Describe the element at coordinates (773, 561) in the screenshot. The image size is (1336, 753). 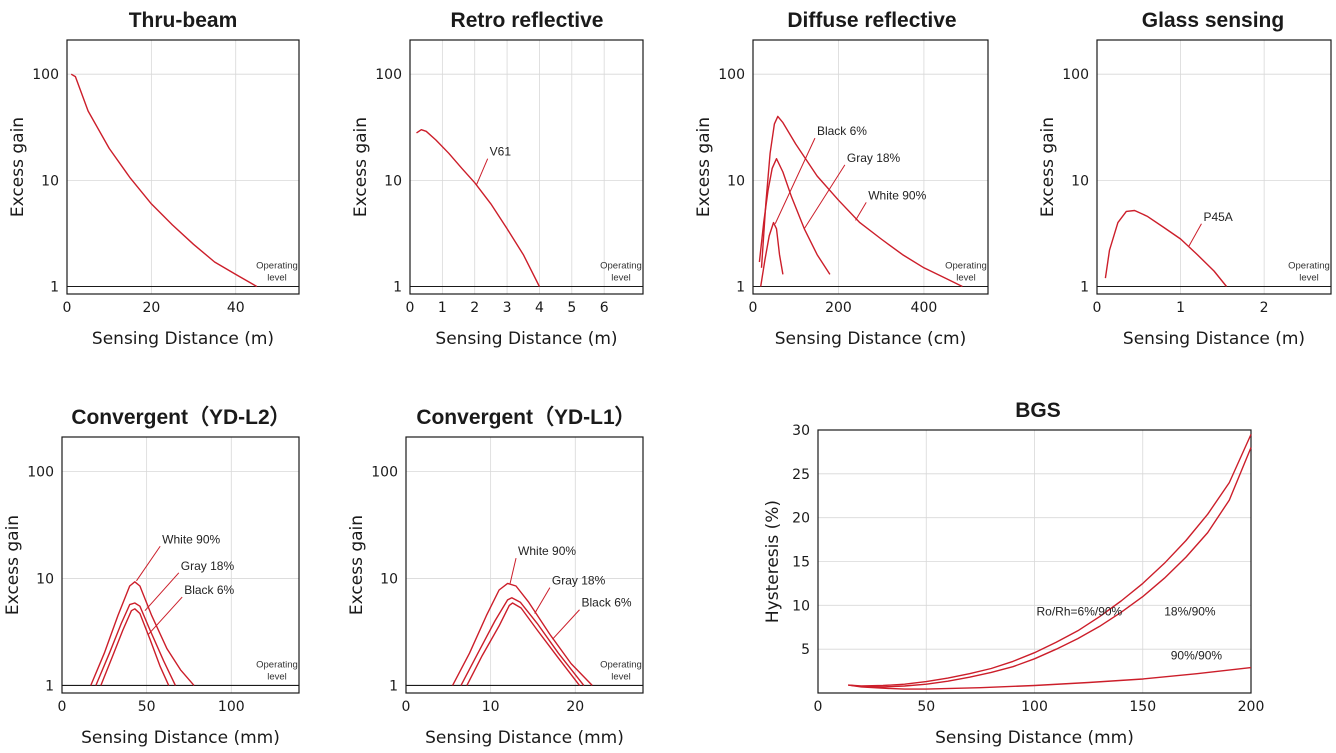
I see `y-axis-label: Hysteresis (%)` at that location.